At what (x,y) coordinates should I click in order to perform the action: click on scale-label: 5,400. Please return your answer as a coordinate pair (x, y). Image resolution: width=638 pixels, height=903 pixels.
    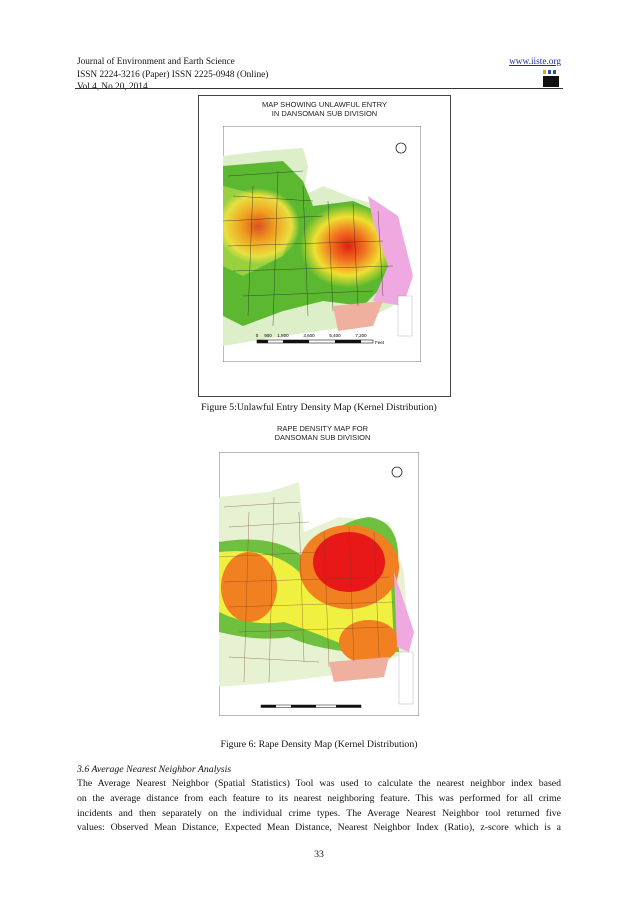
    Looking at the image, I should click on (335, 335).